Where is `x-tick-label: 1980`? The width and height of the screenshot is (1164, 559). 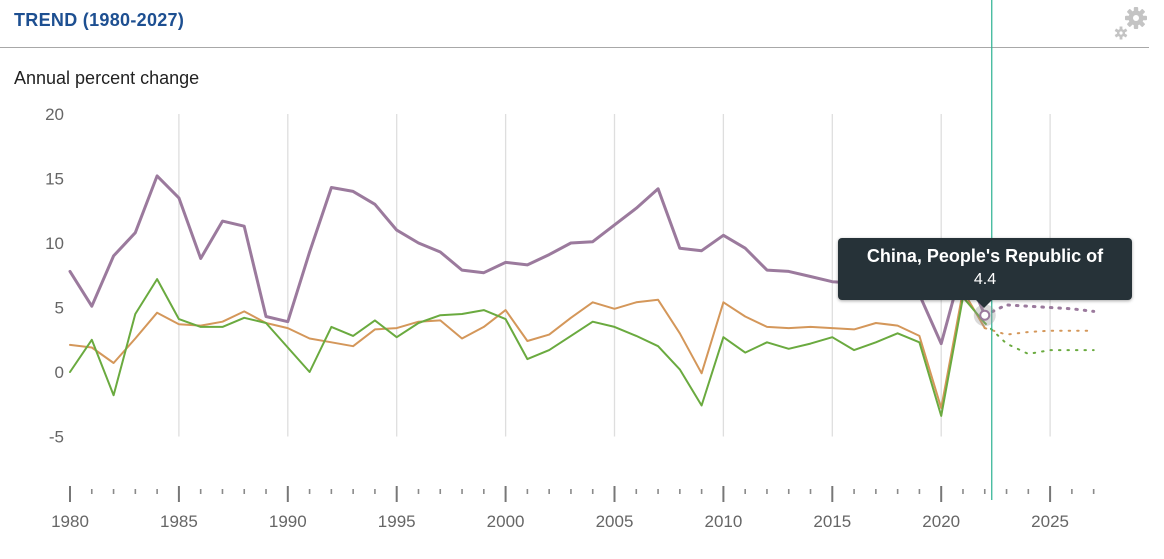 x-tick-label: 1980 is located at coordinates (70, 521).